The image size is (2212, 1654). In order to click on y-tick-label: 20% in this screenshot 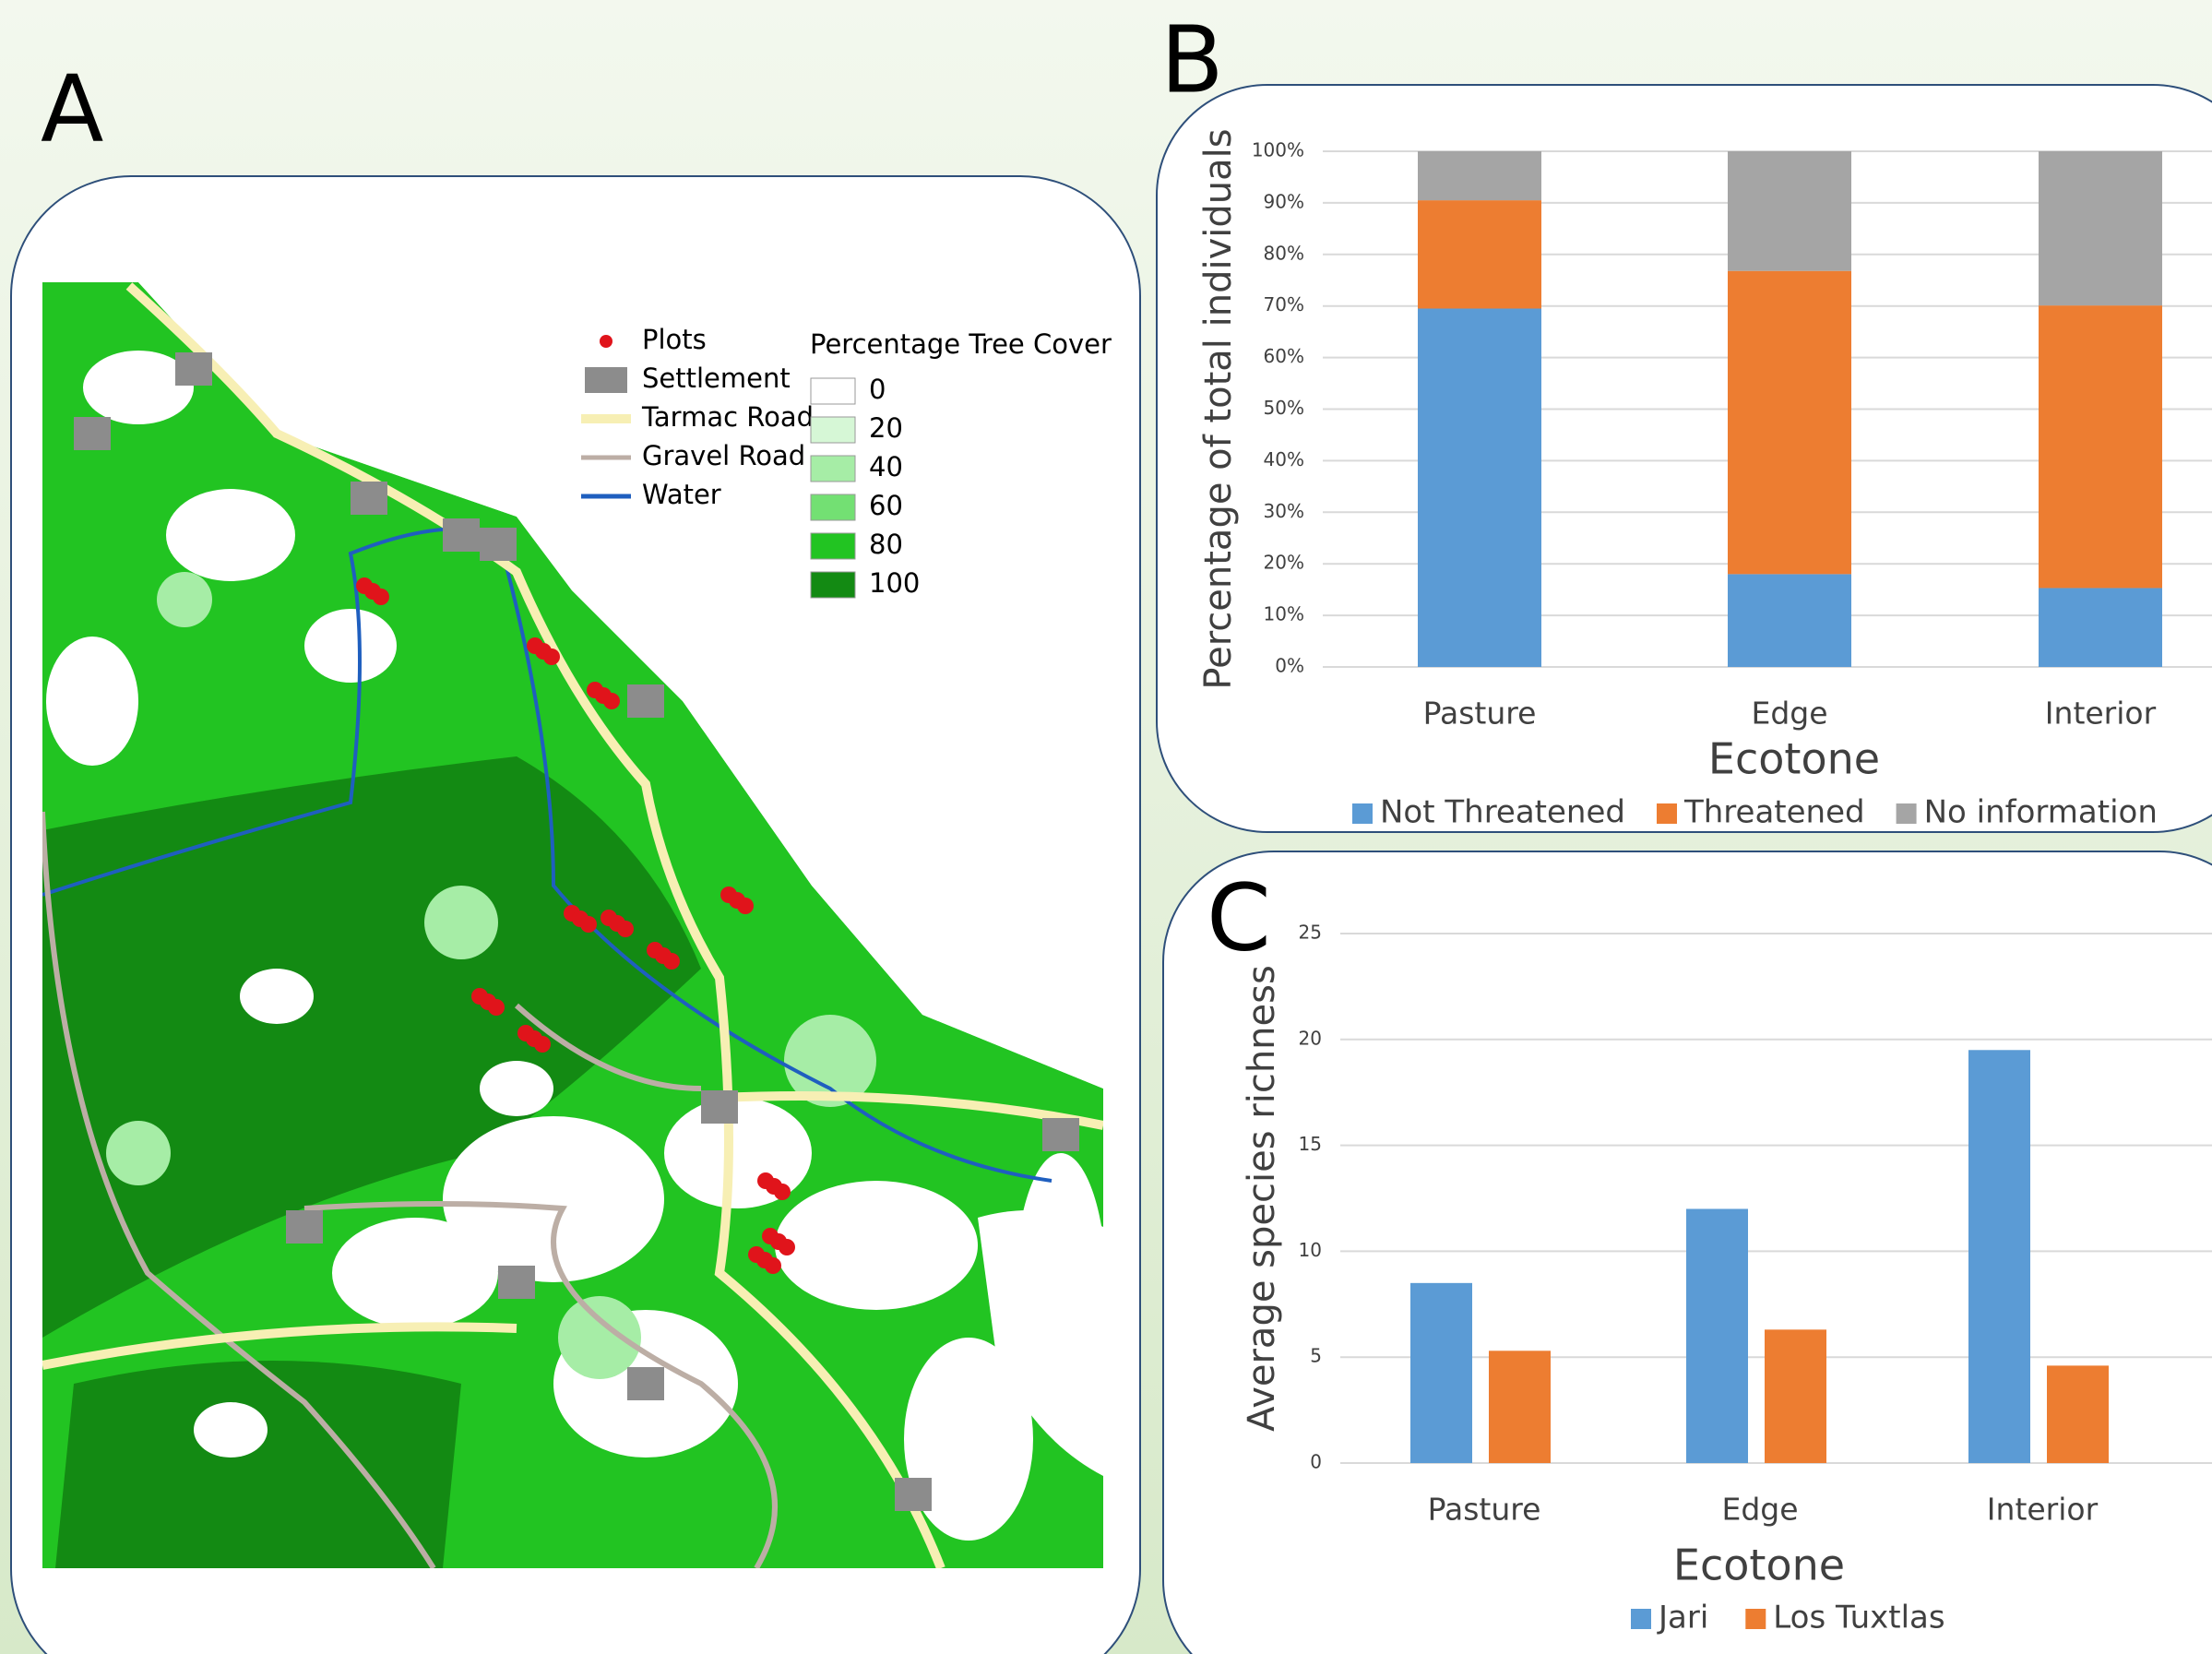, I will do `click(1284, 563)`.